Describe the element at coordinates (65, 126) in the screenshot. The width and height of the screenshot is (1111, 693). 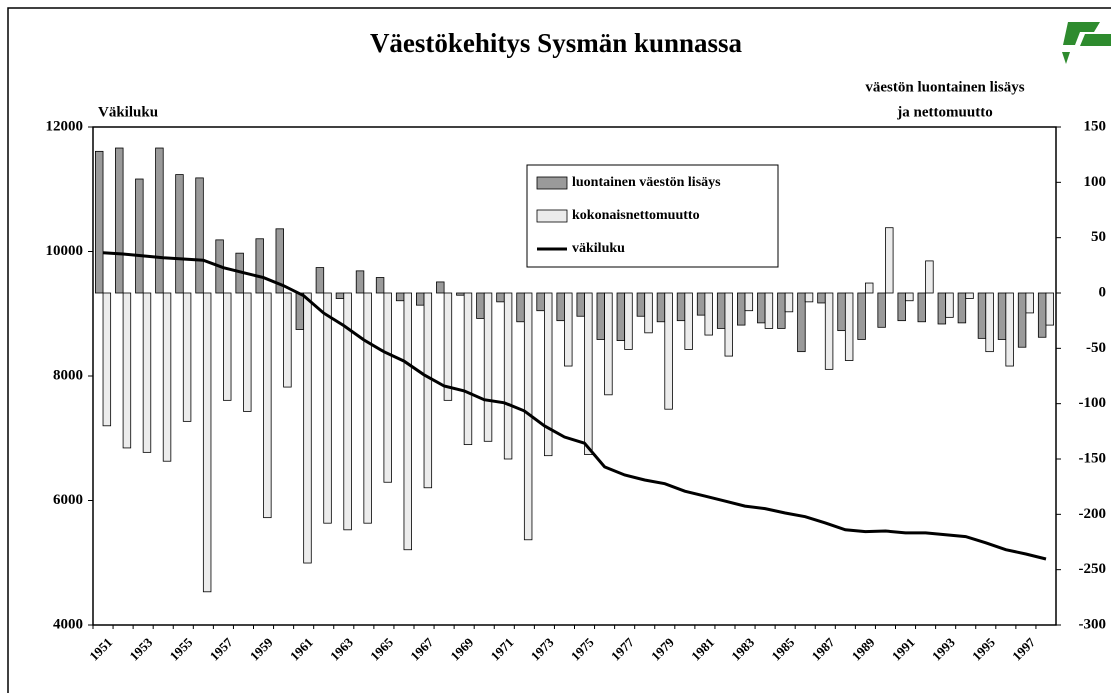
I see `y-tick-label: 12000` at that location.